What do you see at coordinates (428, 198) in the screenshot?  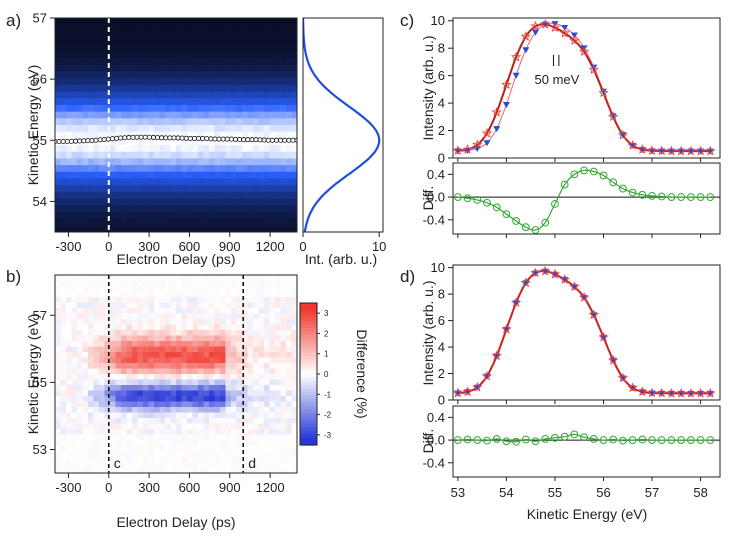 I see `panel-c-diff-ylabel: Diff.` at bounding box center [428, 198].